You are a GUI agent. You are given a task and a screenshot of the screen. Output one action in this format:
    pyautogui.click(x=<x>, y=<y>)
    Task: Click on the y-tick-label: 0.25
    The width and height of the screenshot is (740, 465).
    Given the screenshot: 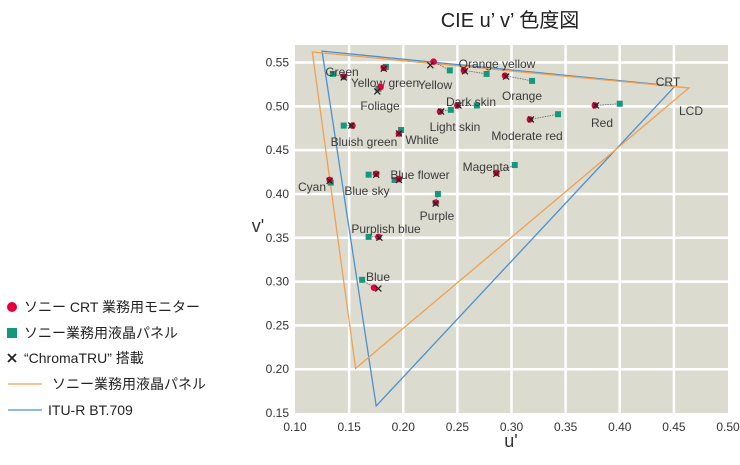 What is the action you would take?
    pyautogui.click(x=278, y=325)
    